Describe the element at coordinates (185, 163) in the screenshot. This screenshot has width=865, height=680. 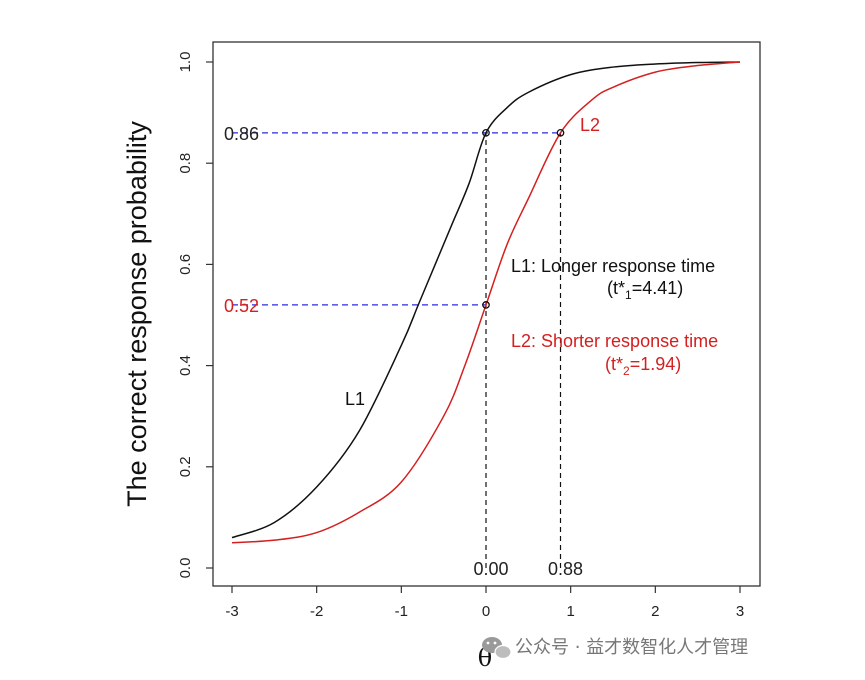
I see `y-tick-label: 0.8` at that location.